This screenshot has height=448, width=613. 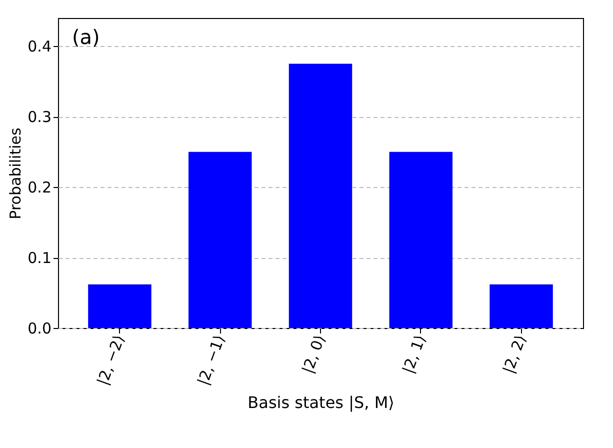 What do you see at coordinates (313, 354) in the screenshot?
I see `x-tick-label: |2, 0⟩` at bounding box center [313, 354].